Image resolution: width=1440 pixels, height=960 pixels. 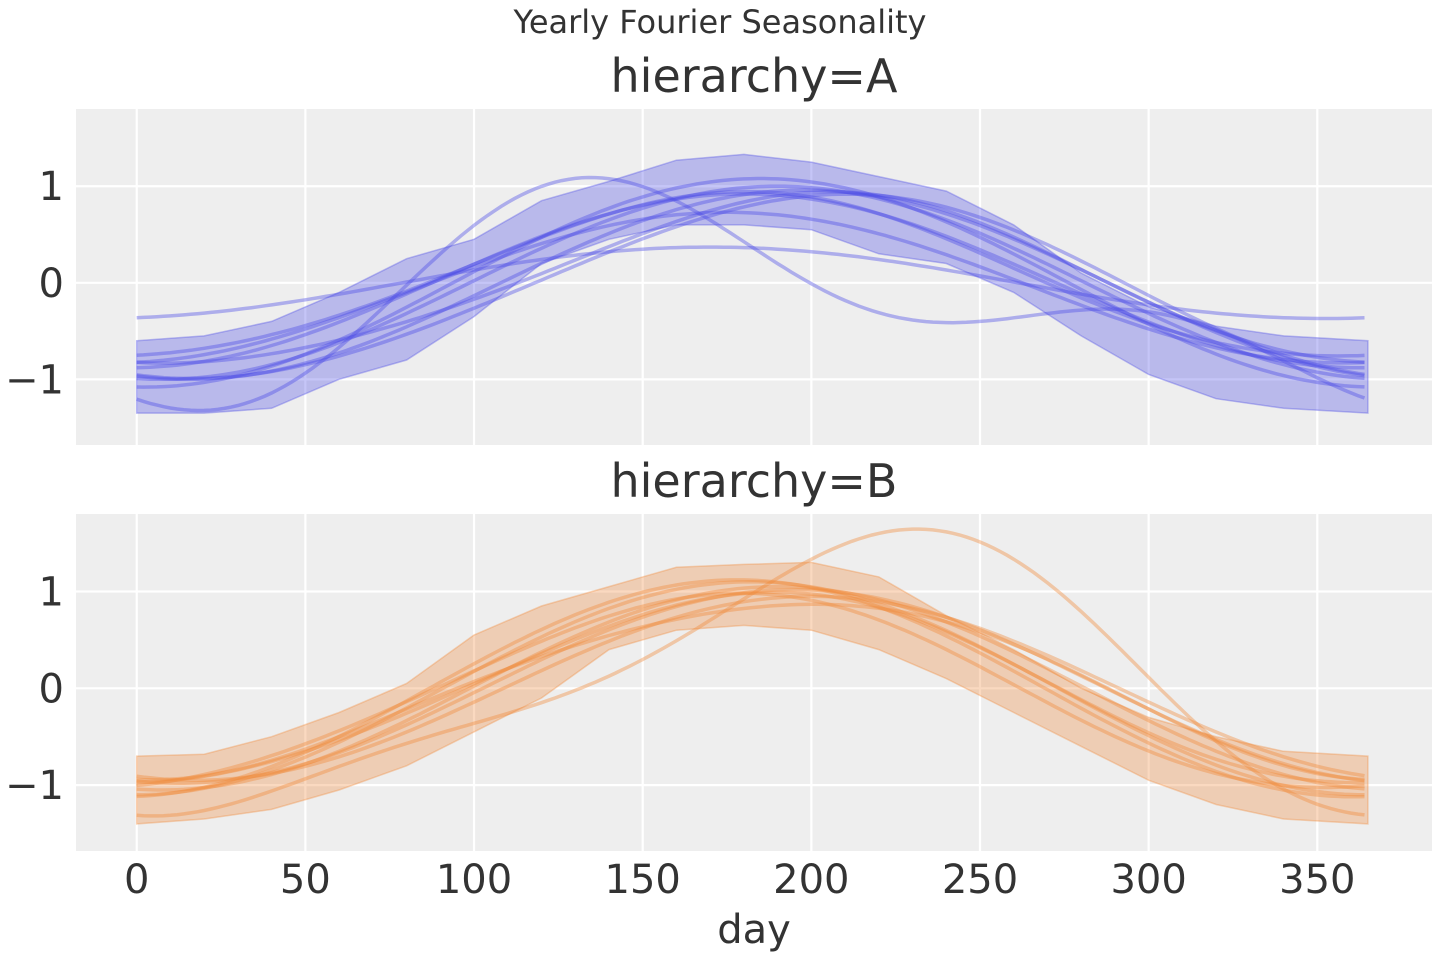 What do you see at coordinates (980, 880) in the screenshot?
I see `x-tick-label: 250` at bounding box center [980, 880].